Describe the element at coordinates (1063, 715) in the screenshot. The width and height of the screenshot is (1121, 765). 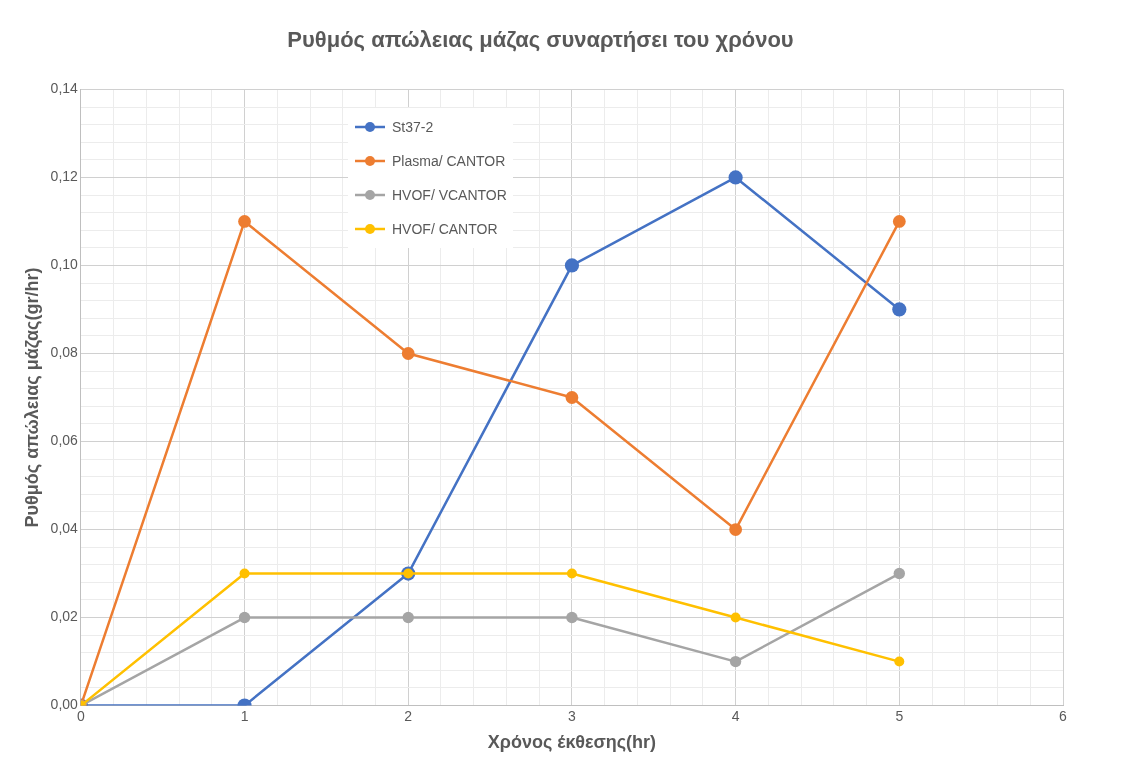
I see `x-tick-label: 6` at that location.